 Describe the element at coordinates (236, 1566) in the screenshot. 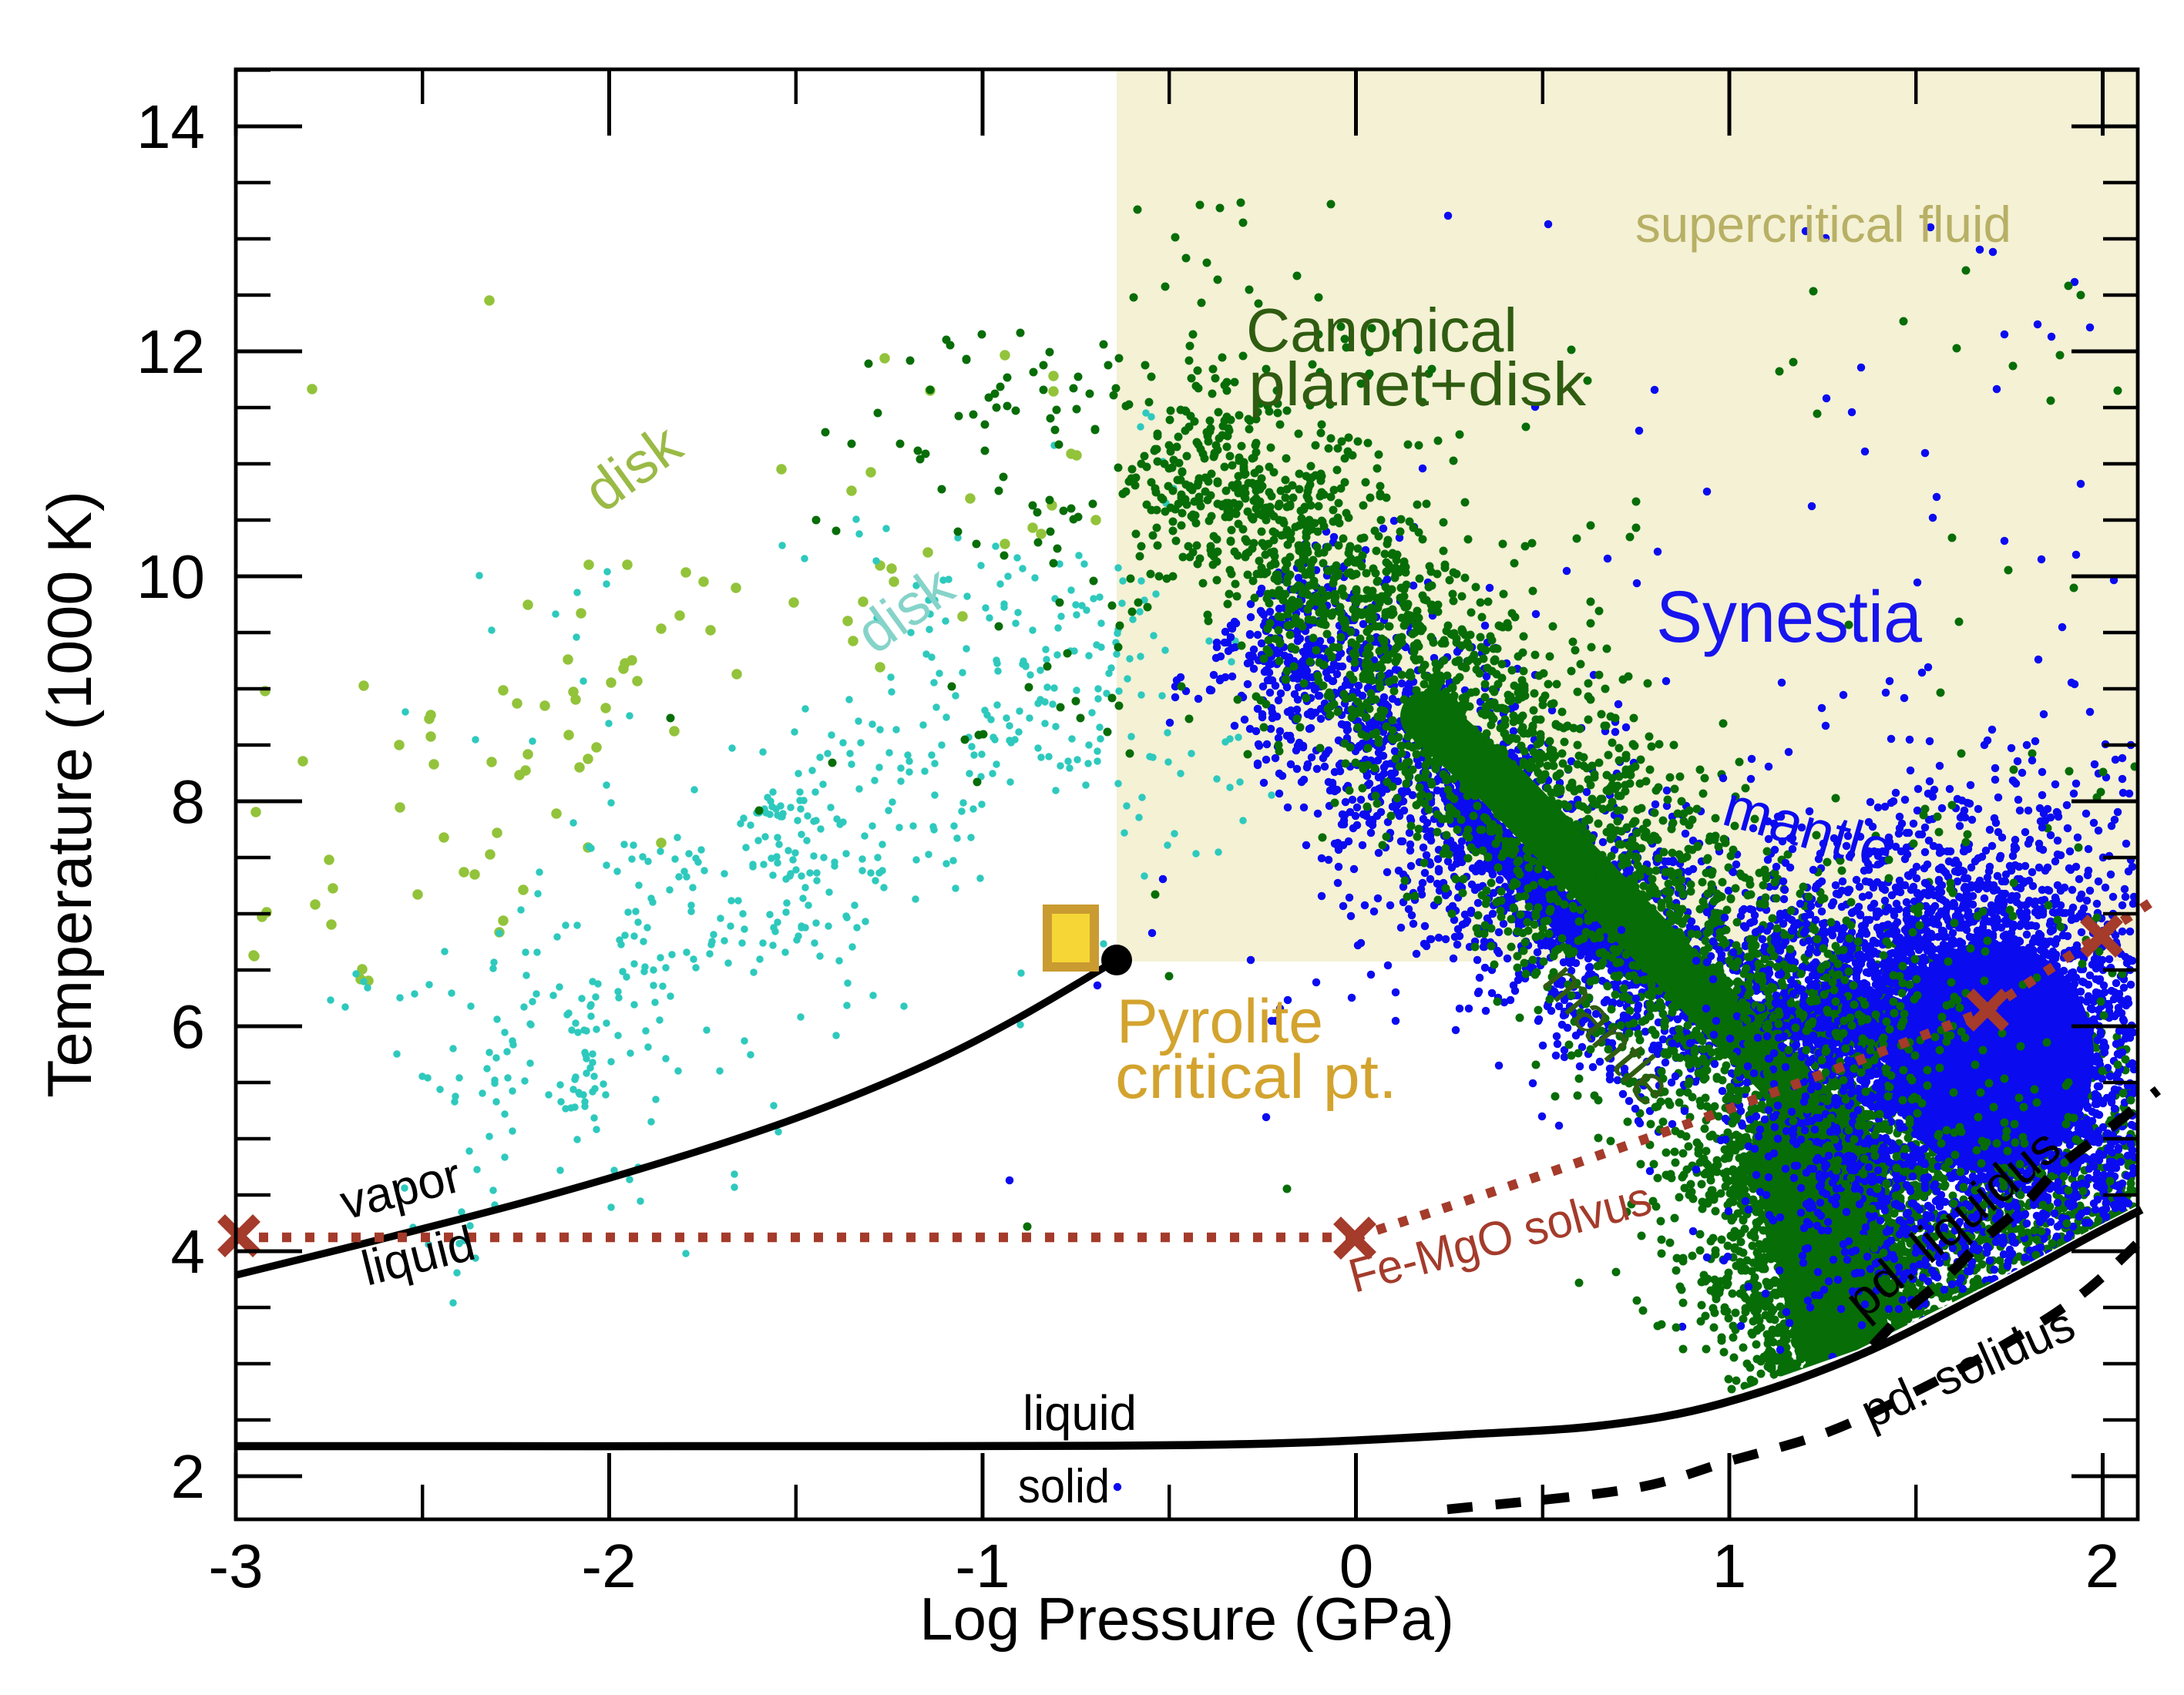

I see `svg-text: -3` at that location.